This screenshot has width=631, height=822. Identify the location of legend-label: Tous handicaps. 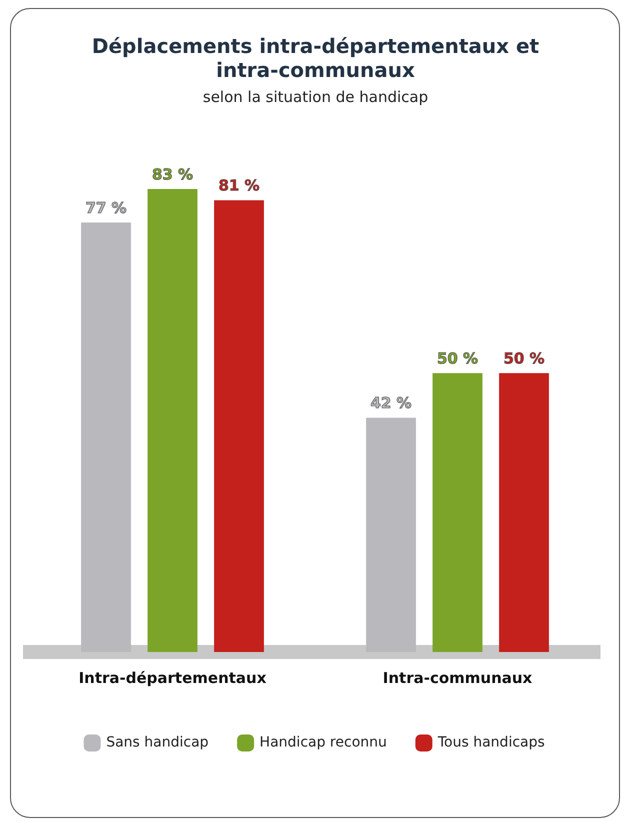
(490, 742).